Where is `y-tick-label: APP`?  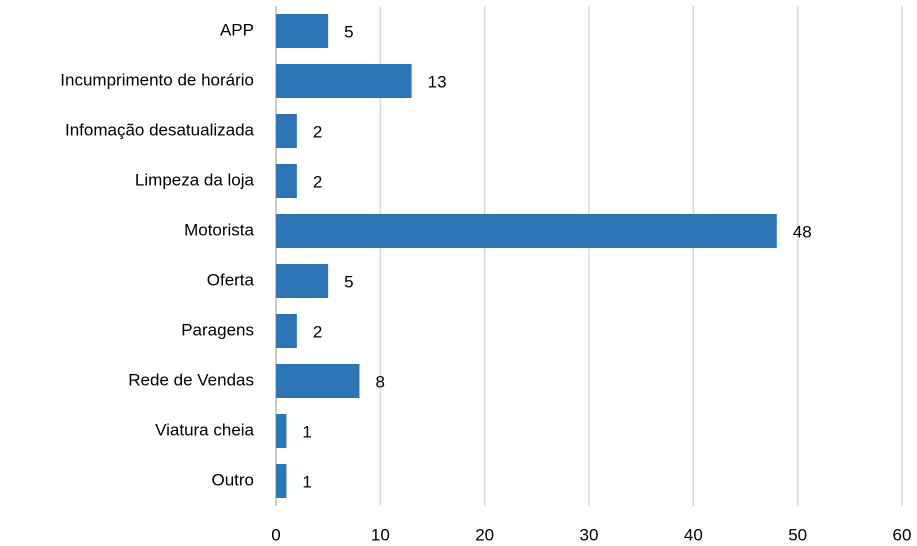 y-tick-label: APP is located at coordinates (237, 29).